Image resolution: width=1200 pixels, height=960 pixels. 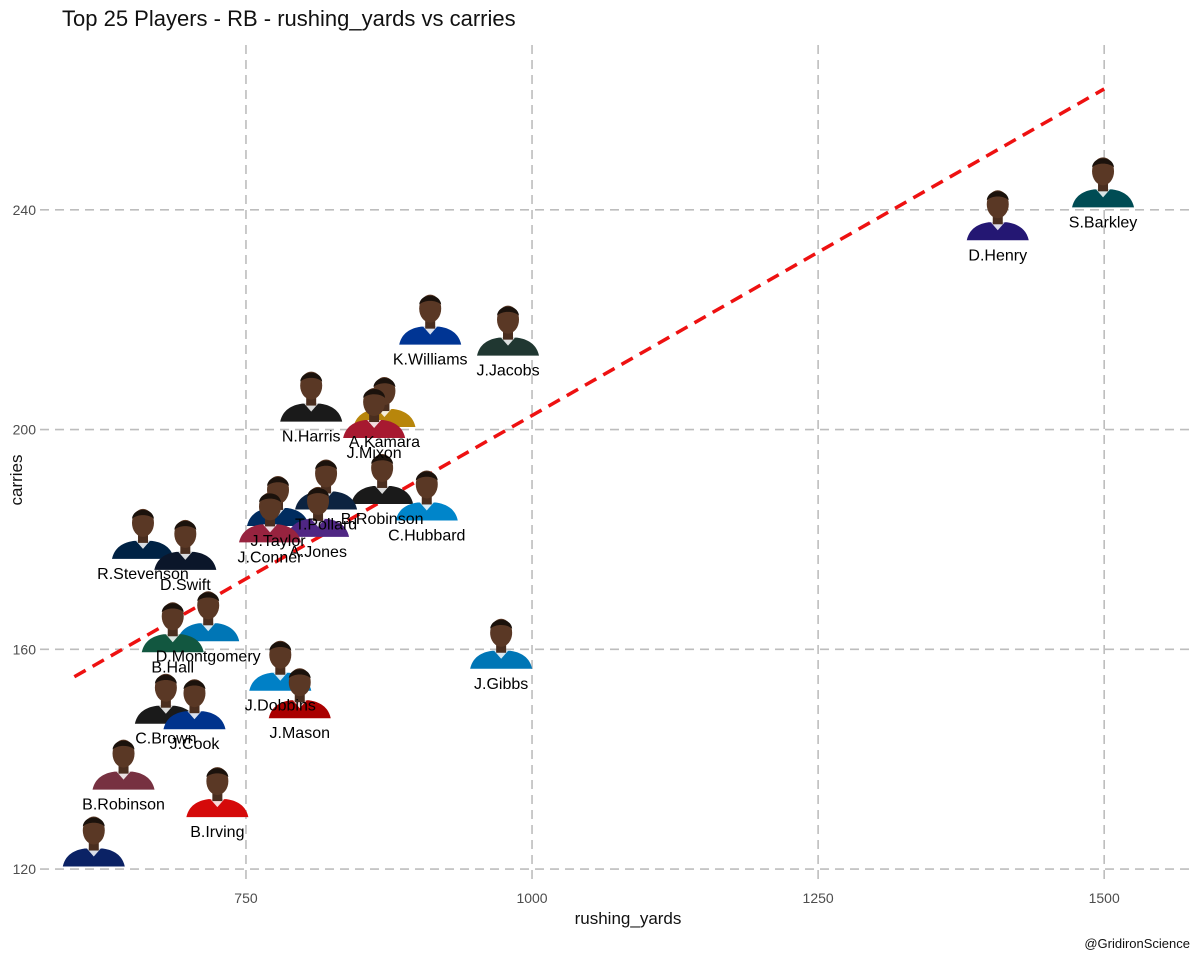 What do you see at coordinates (217, 832) in the screenshot?
I see `player-label: B.Irving` at bounding box center [217, 832].